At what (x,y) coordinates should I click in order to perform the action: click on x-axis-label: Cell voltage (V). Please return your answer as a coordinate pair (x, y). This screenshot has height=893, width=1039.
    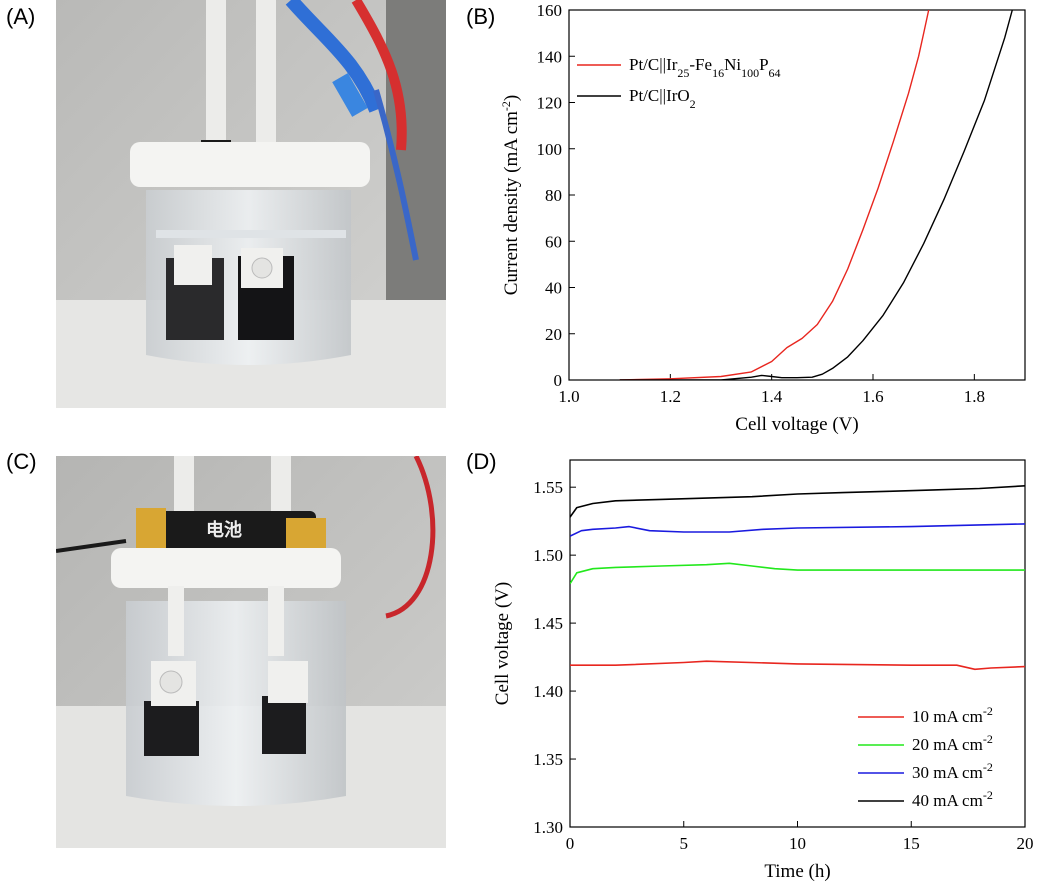
    Looking at the image, I should click on (796, 424).